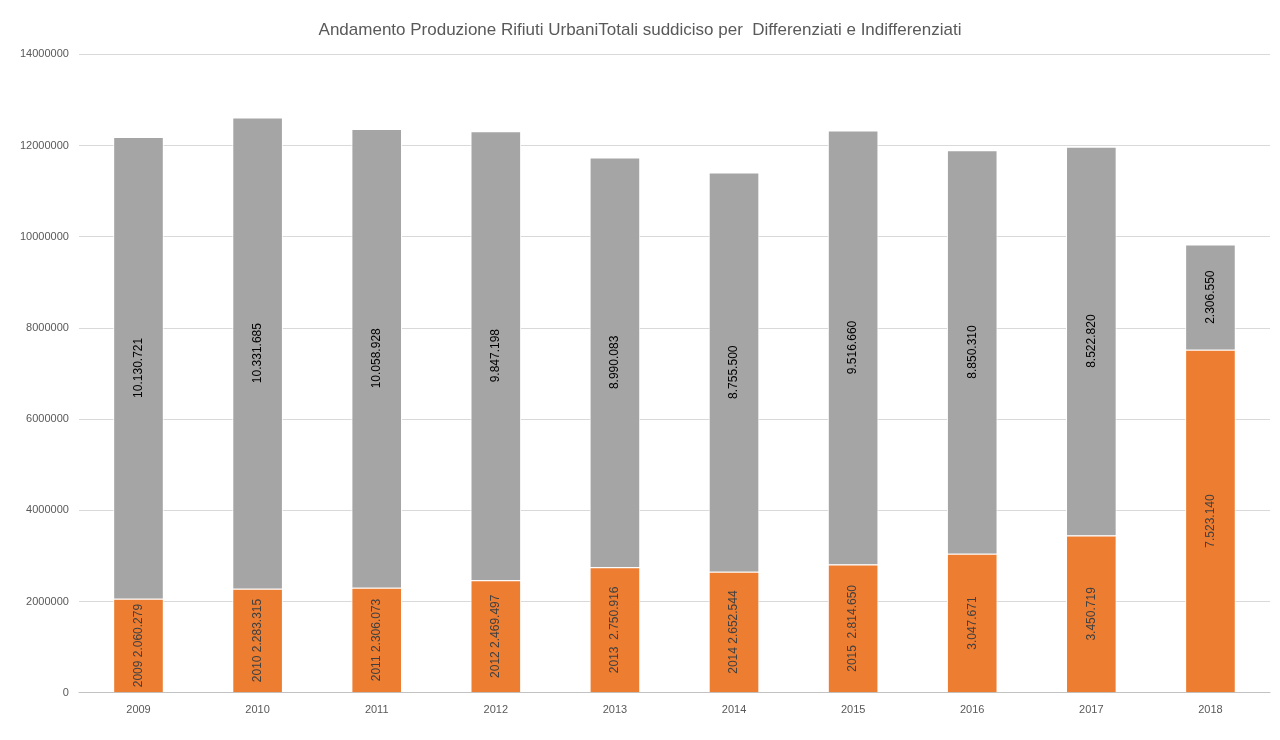 The height and width of the screenshot is (740, 1280). I want to click on x-tick-label: 2015, so click(853, 709).